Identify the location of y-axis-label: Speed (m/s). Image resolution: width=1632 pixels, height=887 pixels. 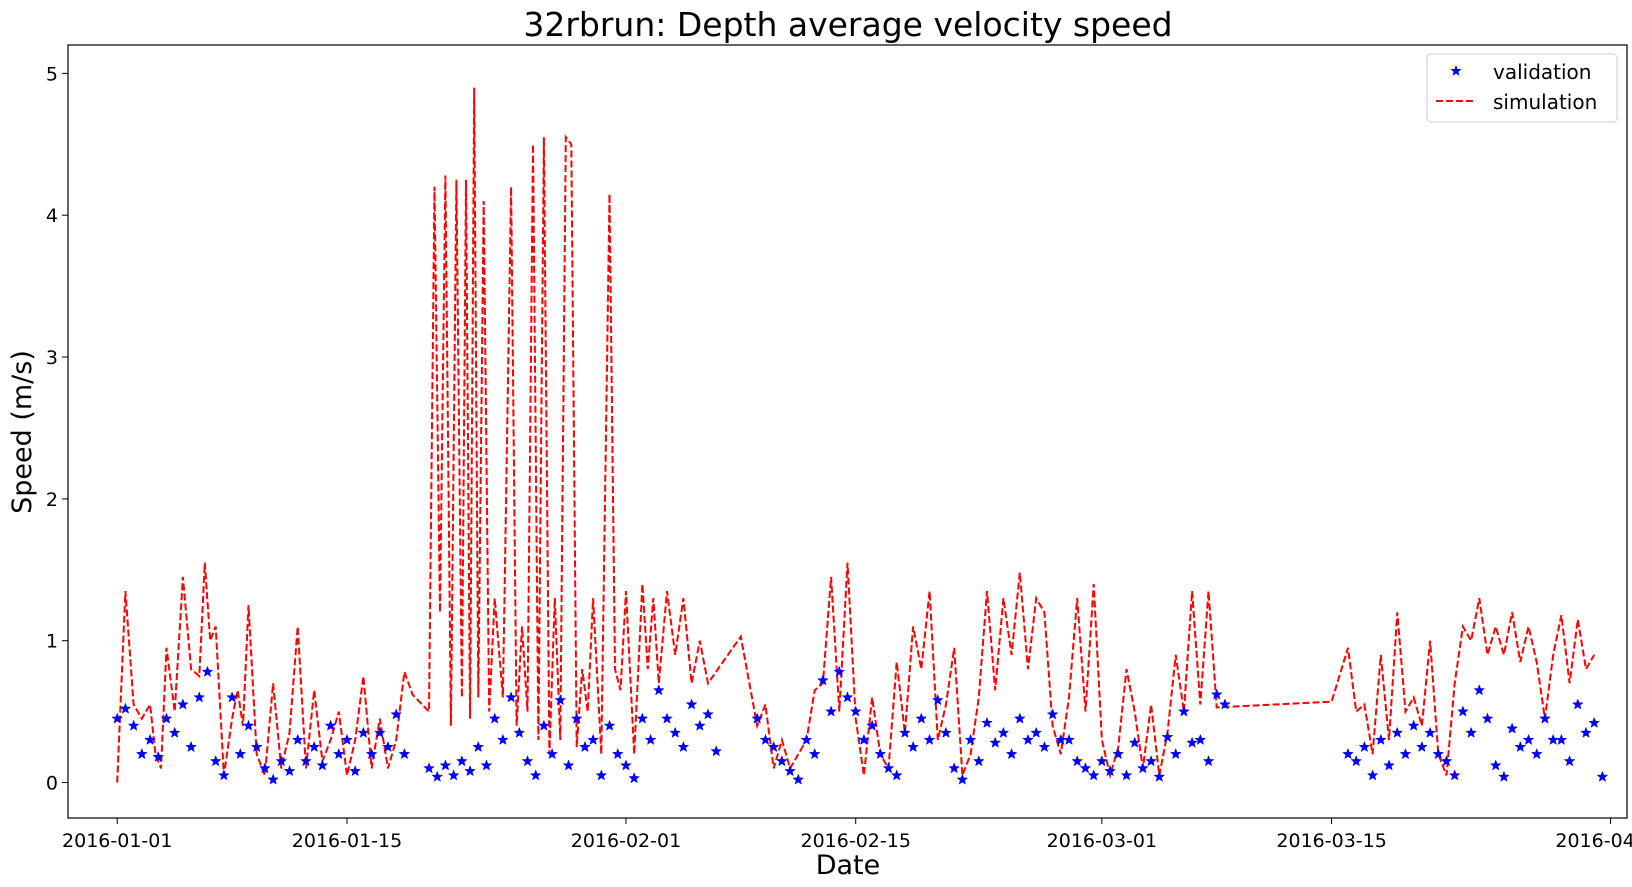
(22, 432).